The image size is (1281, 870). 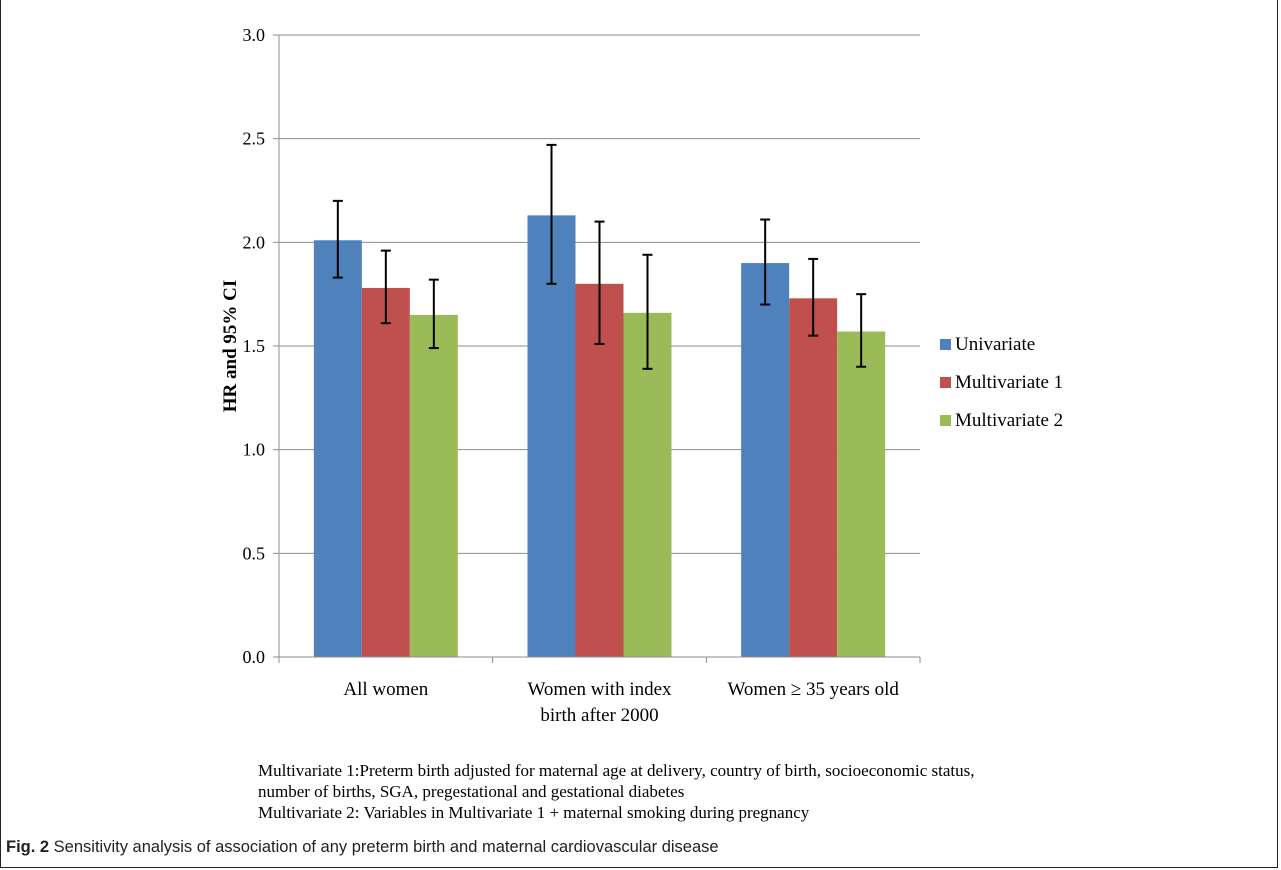 I want to click on y-tick-label-0: 0.0, so click(x=254, y=657).